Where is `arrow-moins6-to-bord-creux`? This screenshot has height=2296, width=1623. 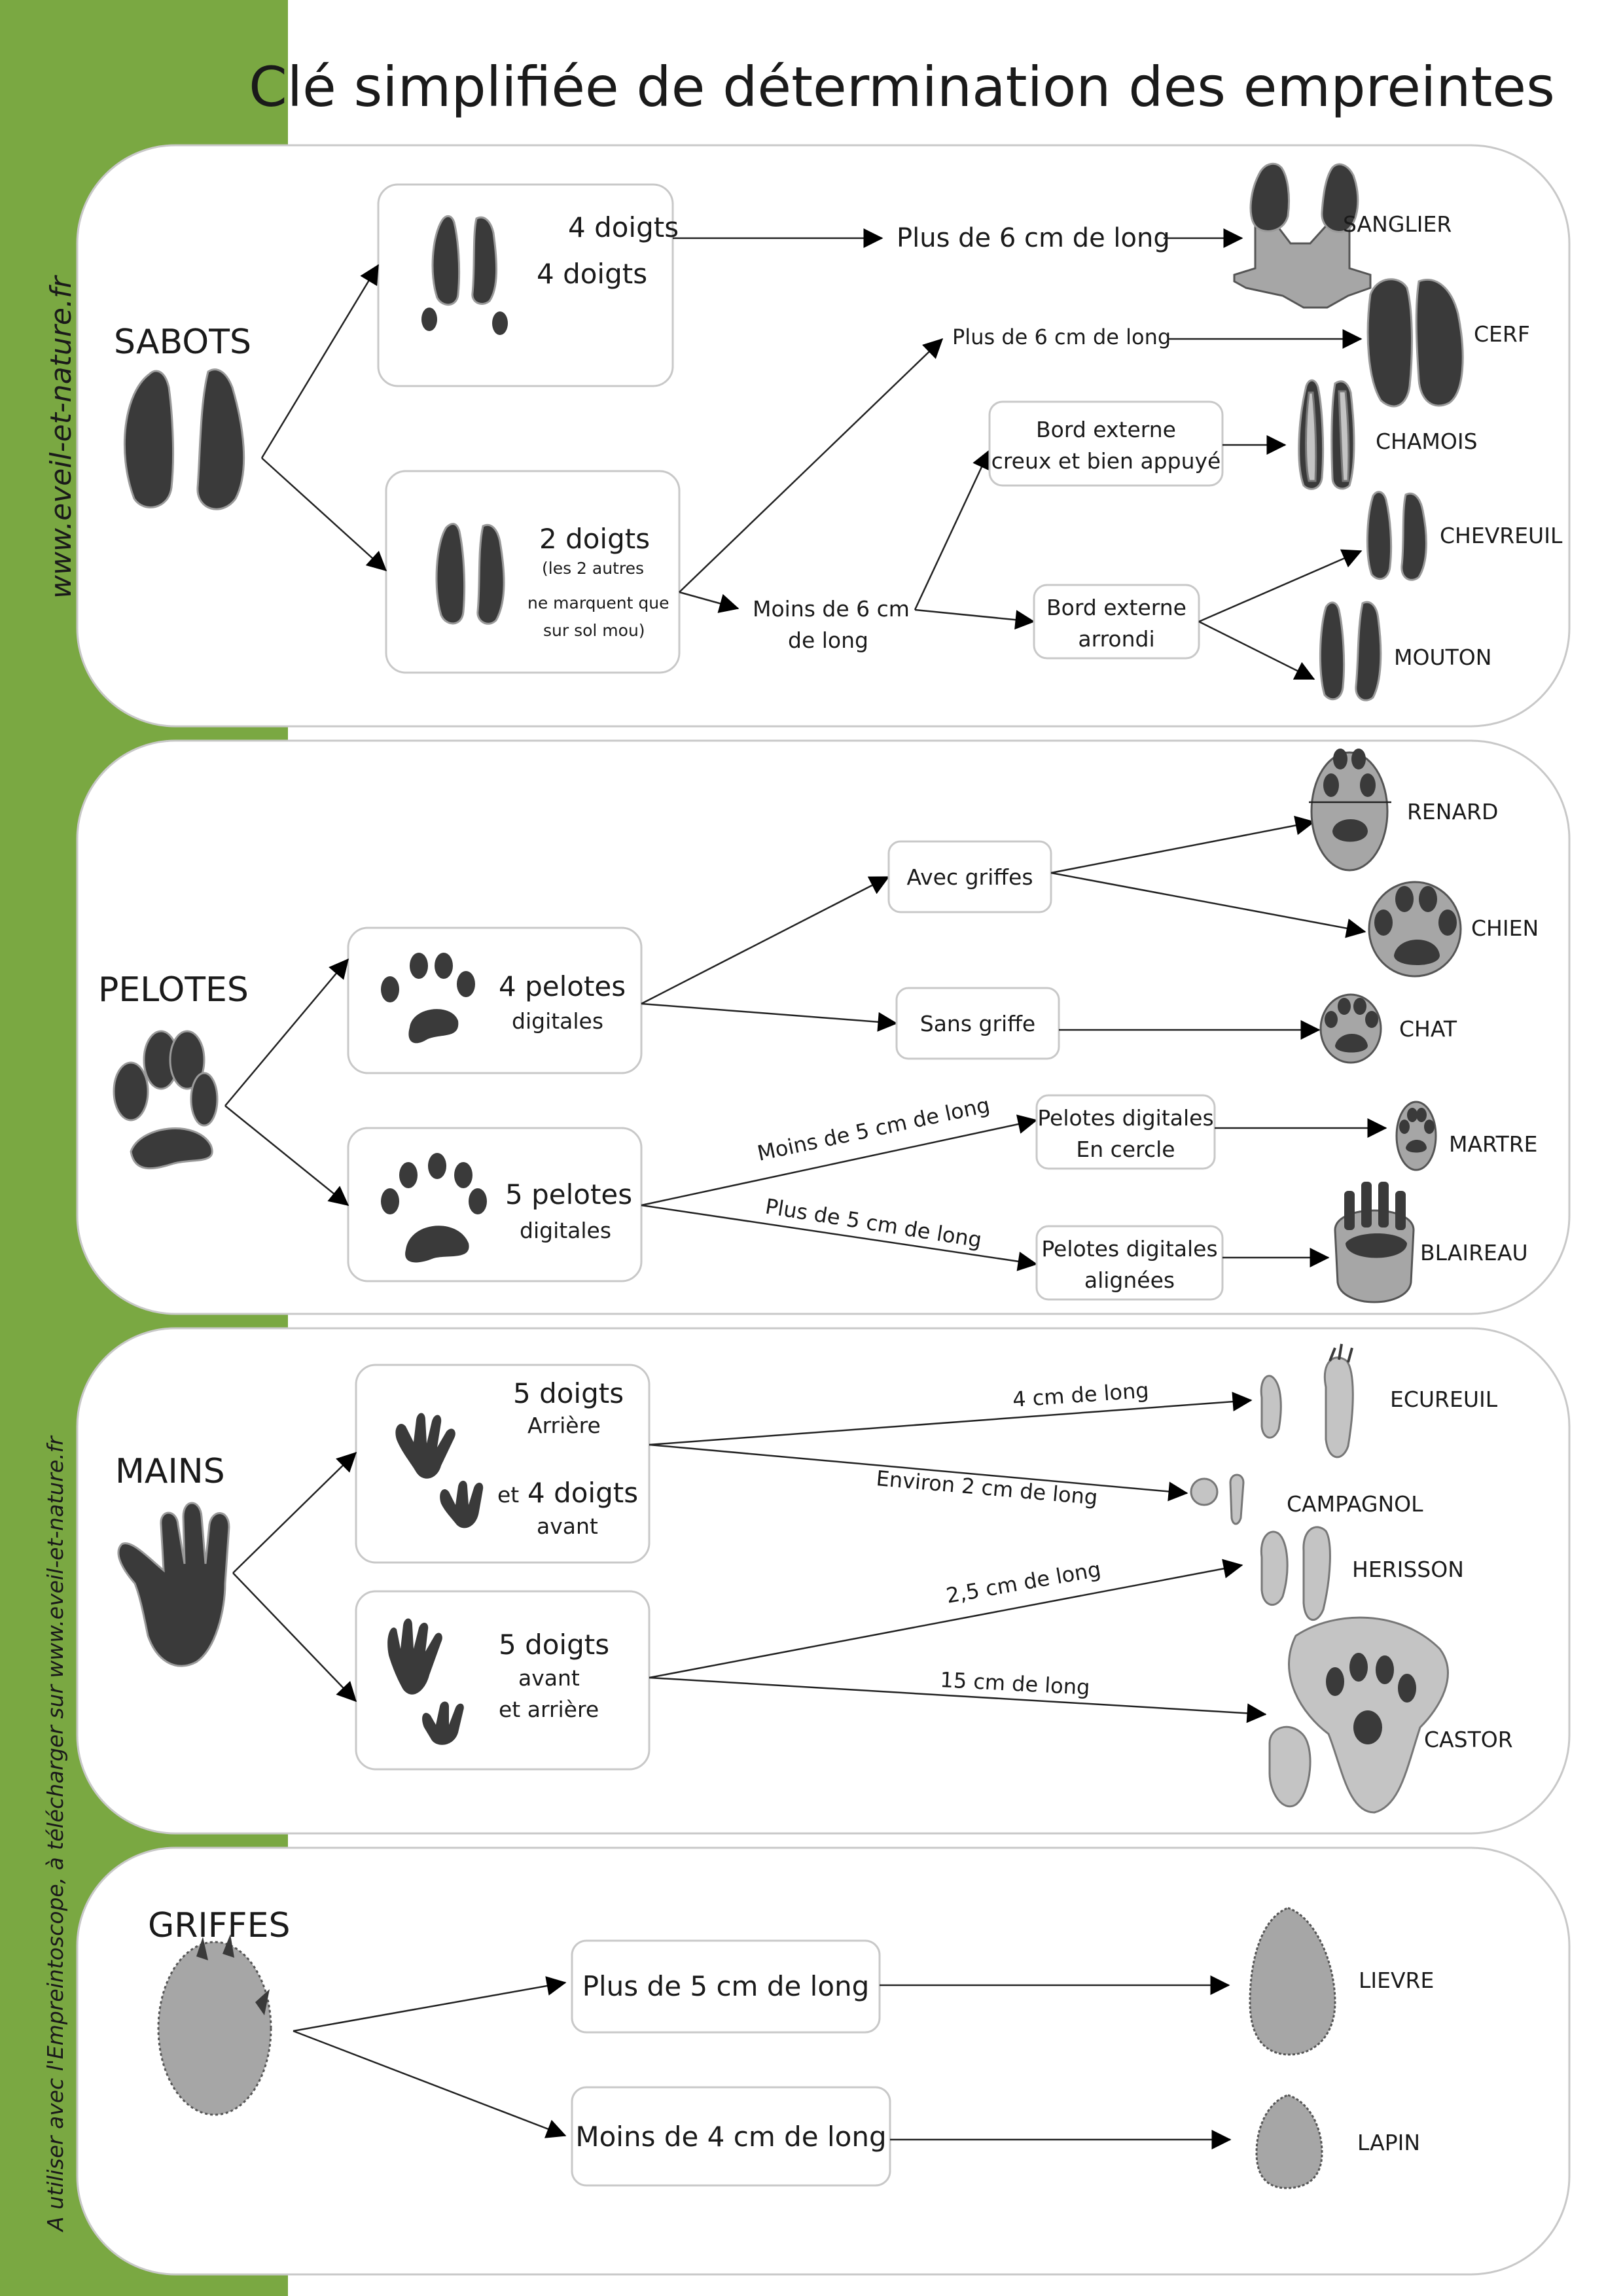 arrow-moins6-to-bord-creux is located at coordinates (952, 529).